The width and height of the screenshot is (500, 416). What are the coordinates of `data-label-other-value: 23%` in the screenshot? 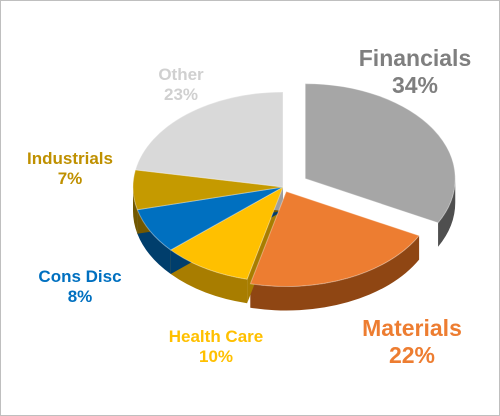 It's located at (181, 95).